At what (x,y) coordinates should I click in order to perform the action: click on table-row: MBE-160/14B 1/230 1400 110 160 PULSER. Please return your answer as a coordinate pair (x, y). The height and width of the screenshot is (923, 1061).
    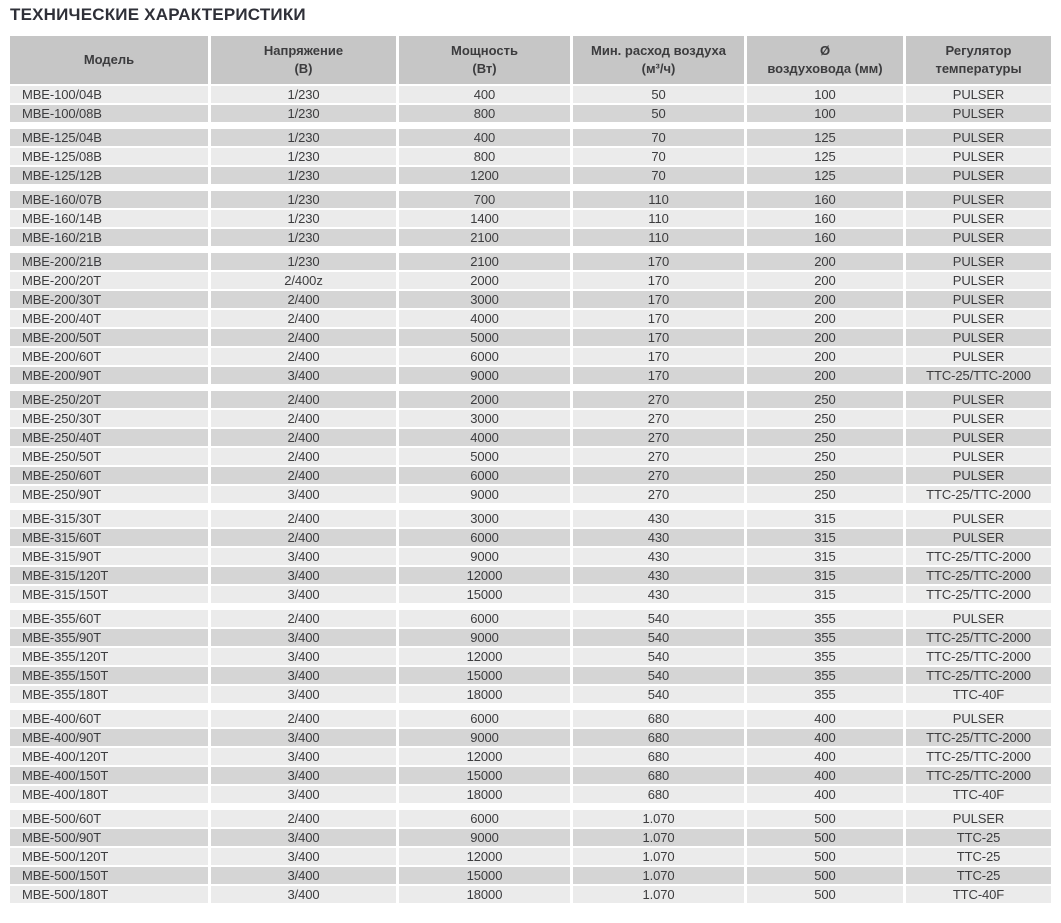
    Looking at the image, I should click on (530, 218).